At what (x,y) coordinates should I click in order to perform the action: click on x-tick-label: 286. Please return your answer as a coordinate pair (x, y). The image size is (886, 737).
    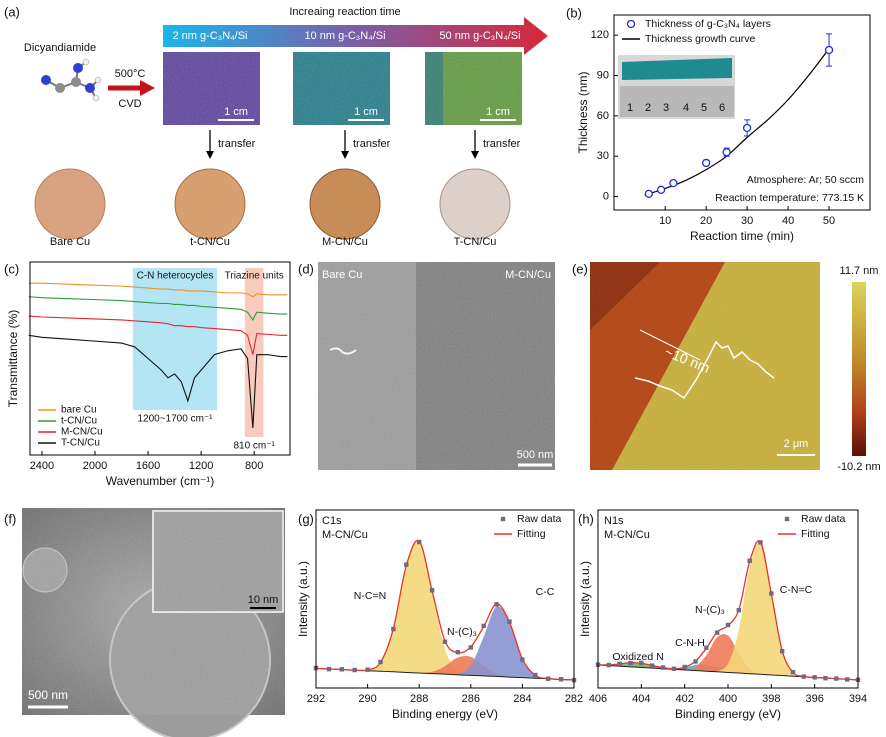
    Looking at the image, I should click on (471, 699).